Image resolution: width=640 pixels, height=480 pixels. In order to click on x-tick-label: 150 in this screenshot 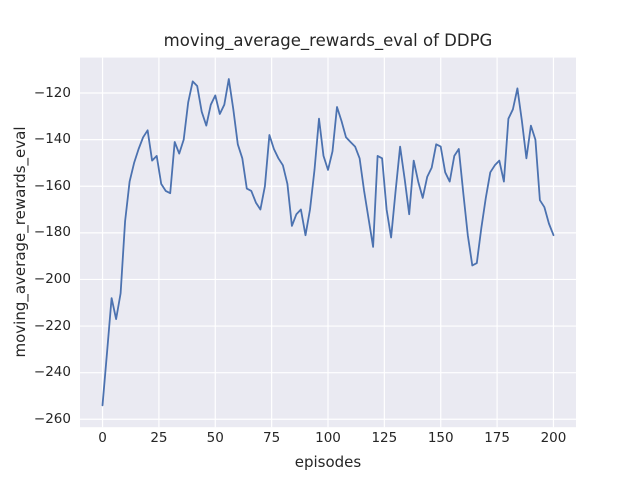, I will do `click(440, 438)`.